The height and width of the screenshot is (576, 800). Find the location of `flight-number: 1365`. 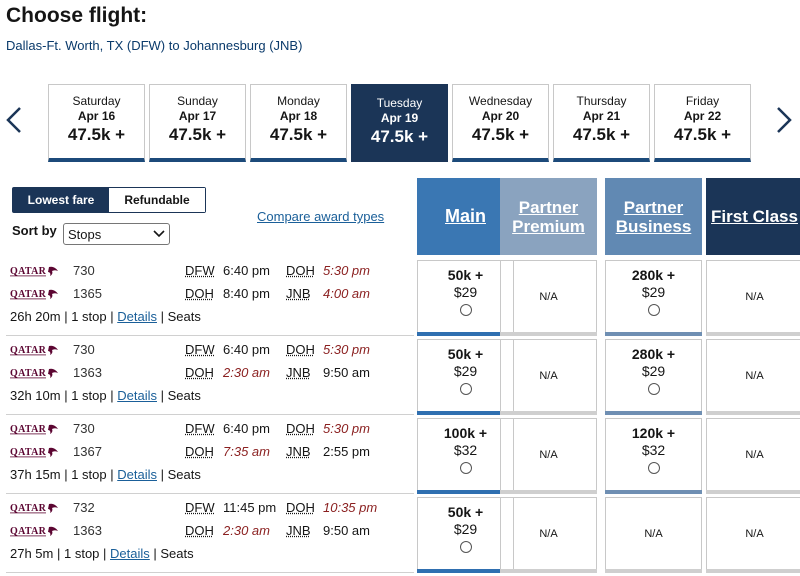

flight-number: 1365 is located at coordinates (87, 293).